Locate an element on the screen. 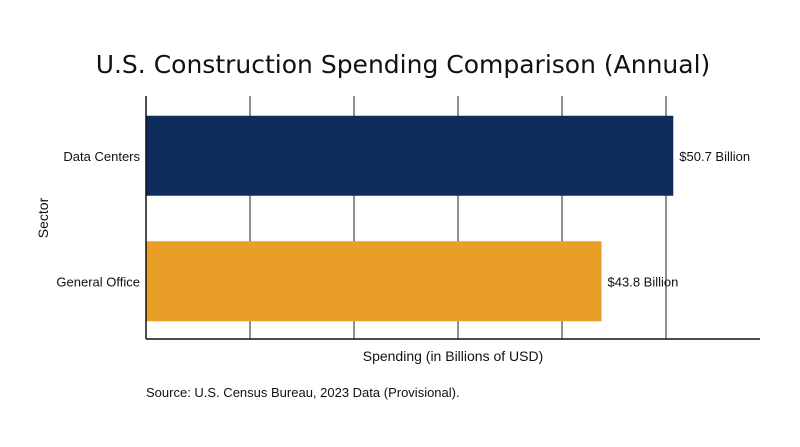 This screenshot has height=447, width=800. category-tick-data-centers: Data Centers is located at coordinates (101, 156).